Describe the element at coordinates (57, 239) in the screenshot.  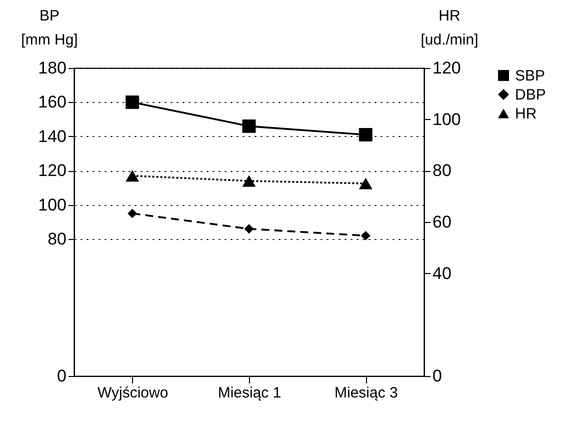
I see `y-tick-label: 80` at that location.